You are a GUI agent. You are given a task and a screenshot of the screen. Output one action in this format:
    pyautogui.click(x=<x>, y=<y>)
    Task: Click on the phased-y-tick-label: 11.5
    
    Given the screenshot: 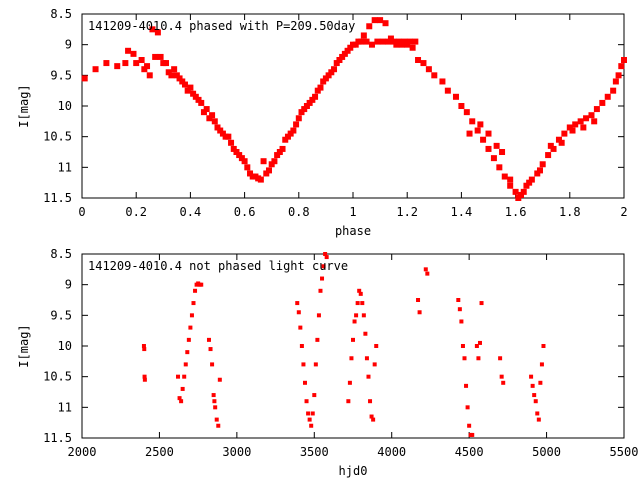 What is the action you would take?
    pyautogui.click(x=57, y=198)
    